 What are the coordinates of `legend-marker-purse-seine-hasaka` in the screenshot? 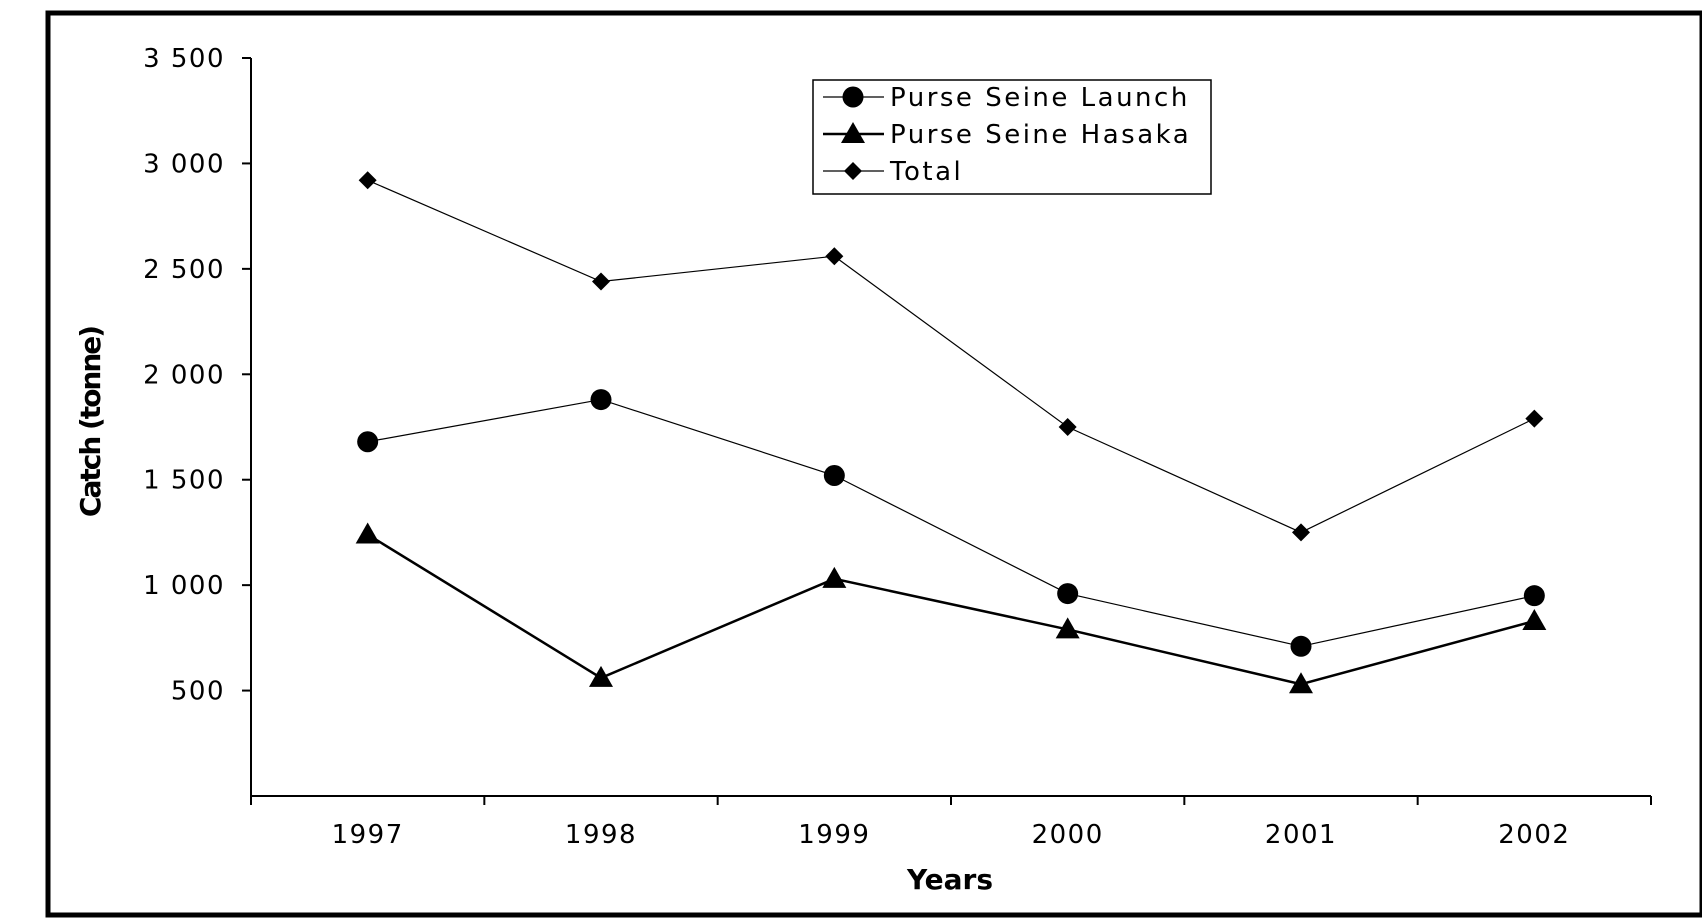 It's located at (853, 132).